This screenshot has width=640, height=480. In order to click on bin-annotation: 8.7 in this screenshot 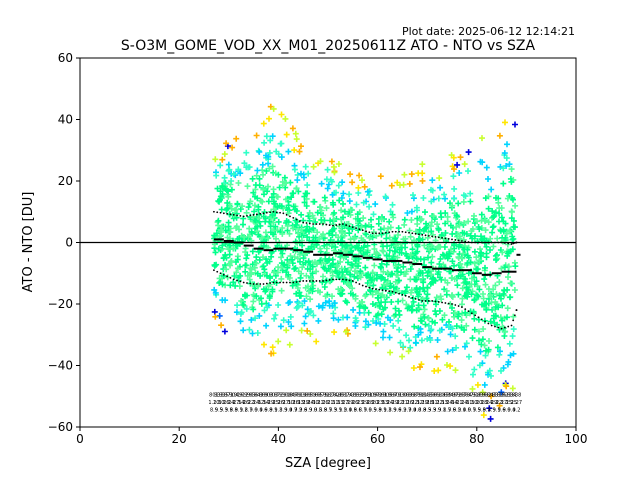, I will do `click(447, 411)`.